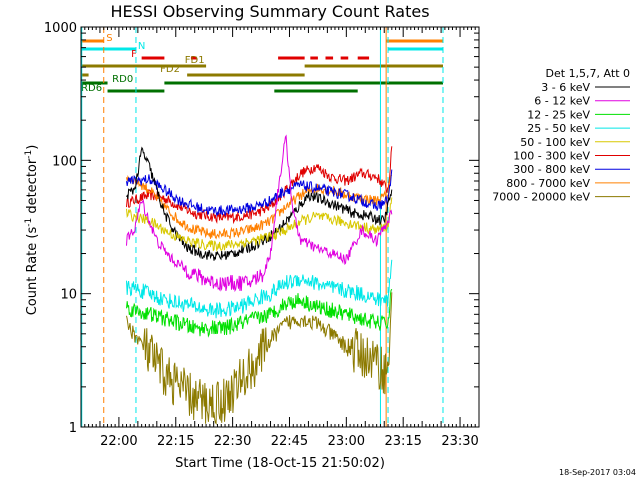  What do you see at coordinates (118, 441) in the screenshot?
I see `x-tick-label: 22:00` at bounding box center [118, 441].